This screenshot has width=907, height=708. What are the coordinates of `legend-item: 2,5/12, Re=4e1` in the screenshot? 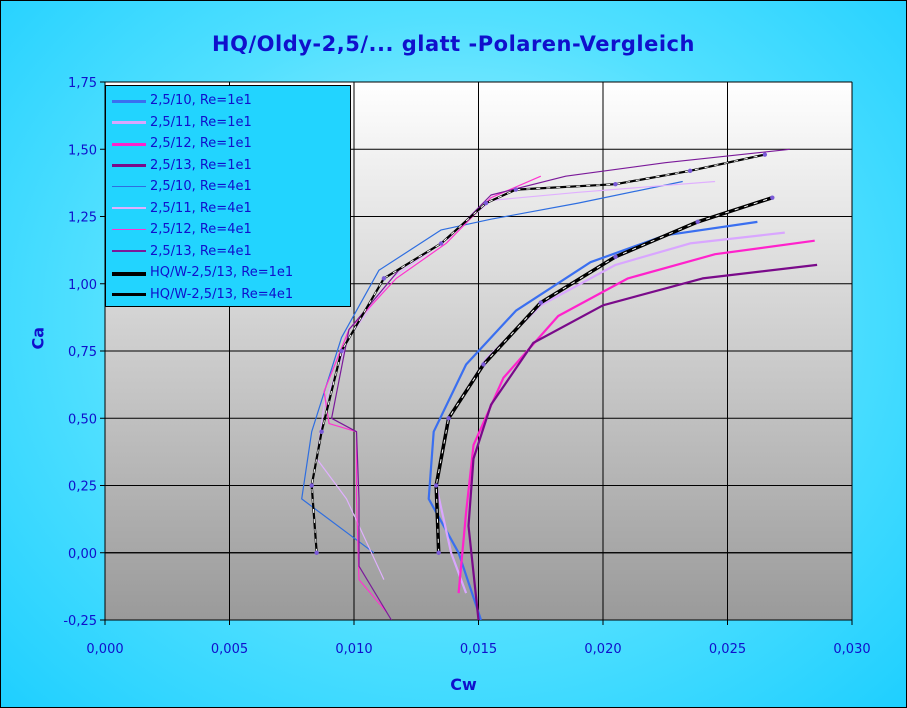 It's located at (229, 230).